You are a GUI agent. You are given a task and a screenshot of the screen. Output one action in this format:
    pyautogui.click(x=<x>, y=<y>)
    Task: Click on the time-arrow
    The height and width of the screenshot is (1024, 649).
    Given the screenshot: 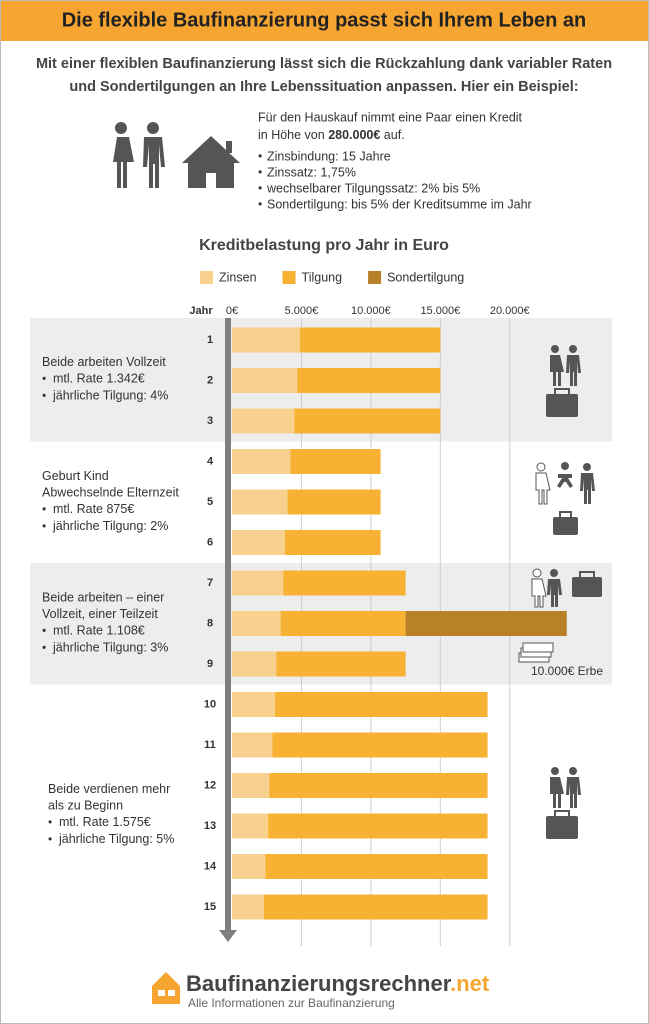 What is the action you would take?
    pyautogui.click(x=228, y=936)
    